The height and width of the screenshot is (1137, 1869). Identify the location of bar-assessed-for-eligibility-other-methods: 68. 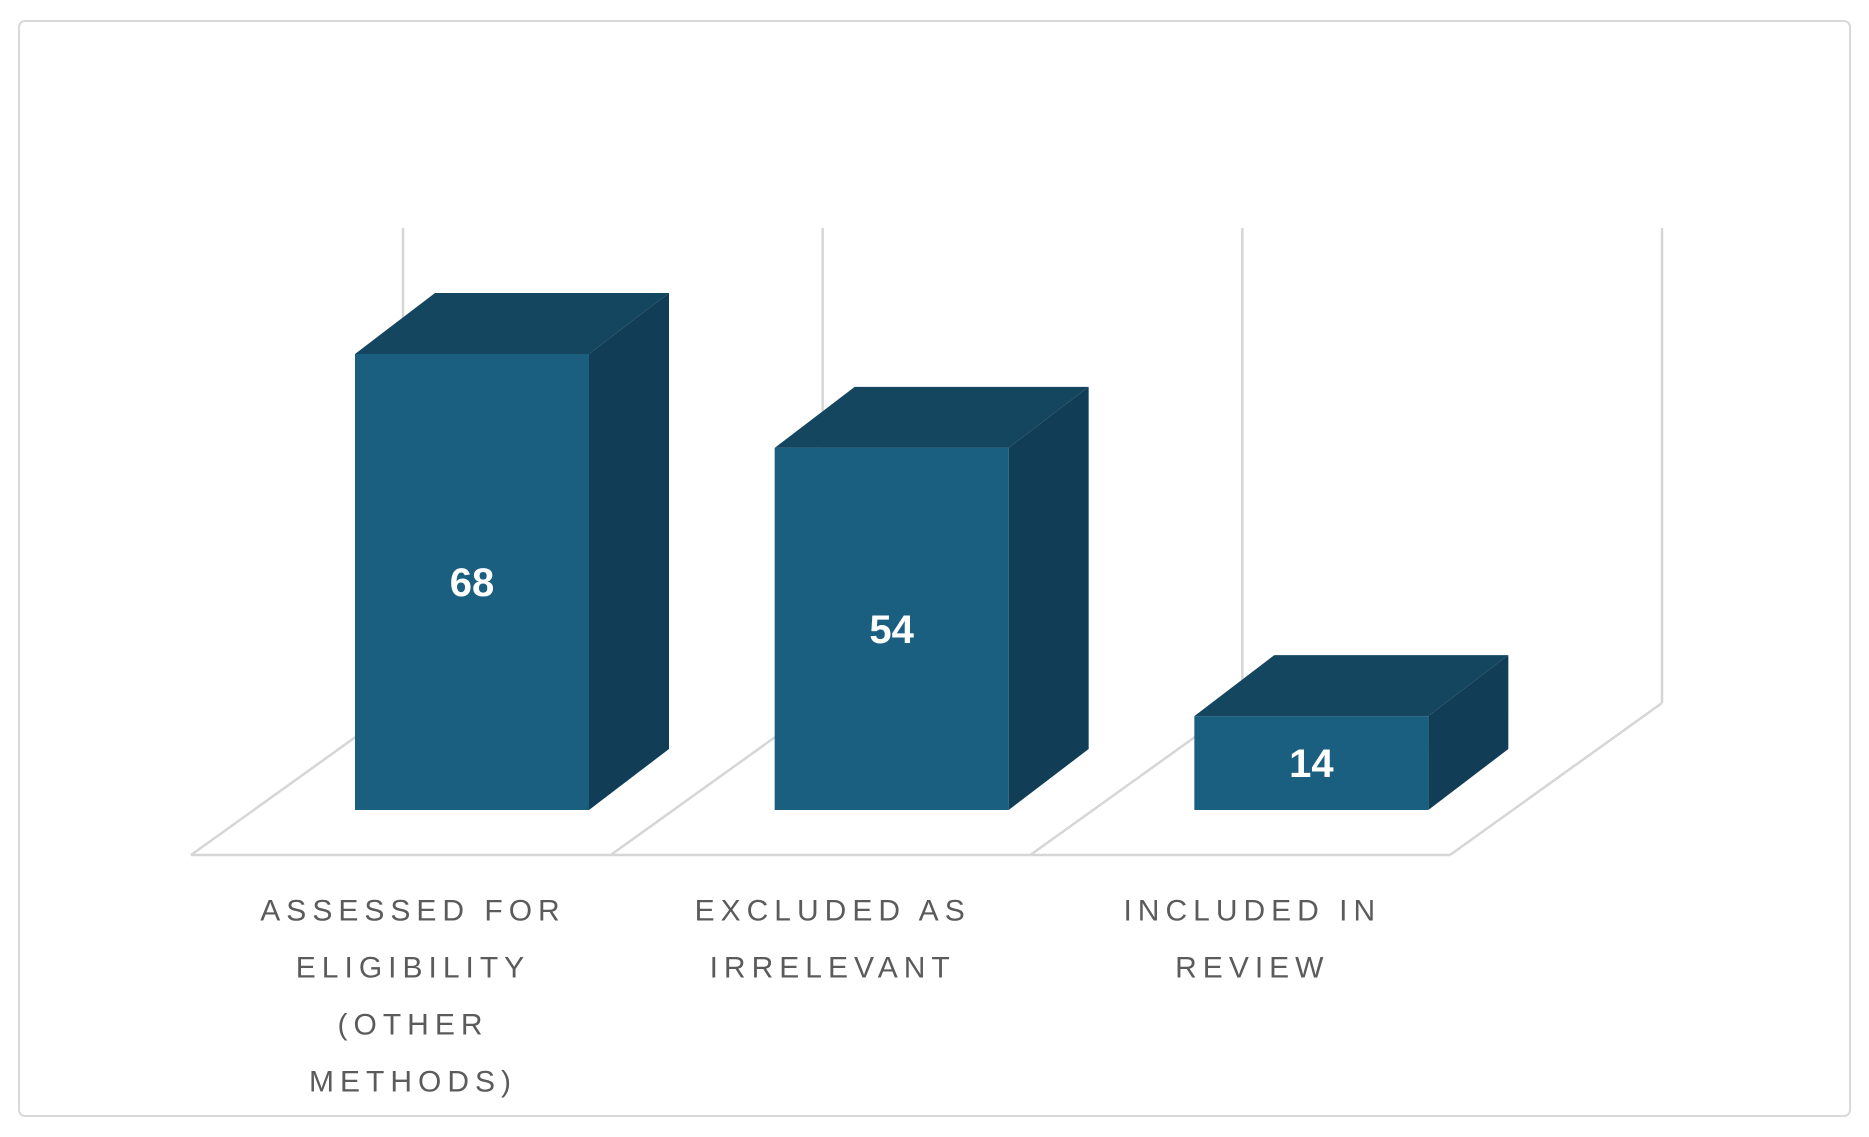
(512, 551).